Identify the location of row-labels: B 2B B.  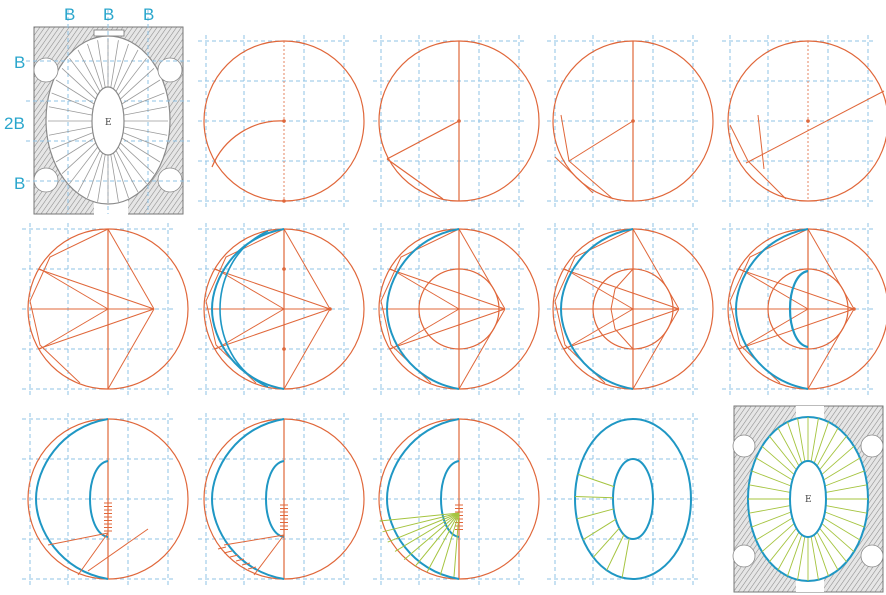
(14, 123).